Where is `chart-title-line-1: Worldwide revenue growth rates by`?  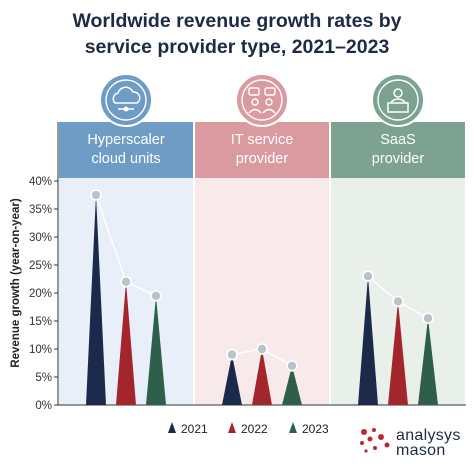 chart-title-line-1: Worldwide revenue growth rates by is located at coordinates (237, 21).